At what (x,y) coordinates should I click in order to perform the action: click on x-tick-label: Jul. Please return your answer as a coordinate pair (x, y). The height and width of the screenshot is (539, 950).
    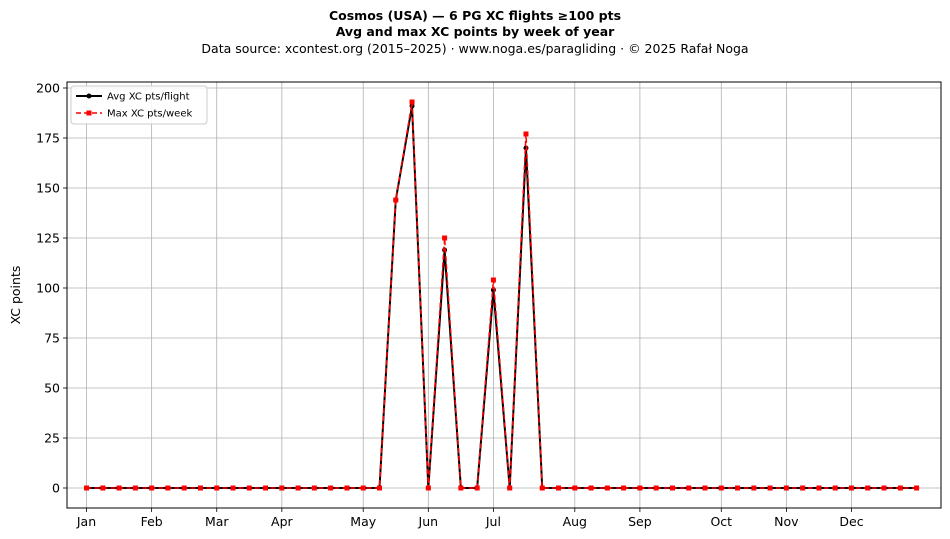
    Looking at the image, I should click on (493, 521).